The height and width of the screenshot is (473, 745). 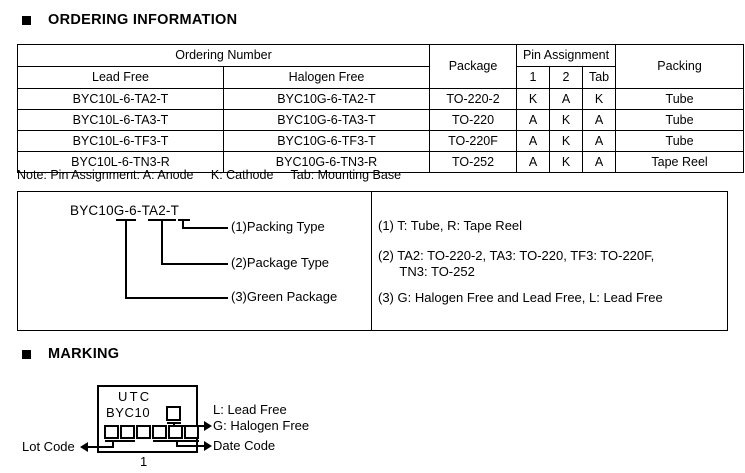 What do you see at coordinates (183, 224) in the screenshot?
I see `leader-line-packing-vertical` at bounding box center [183, 224].